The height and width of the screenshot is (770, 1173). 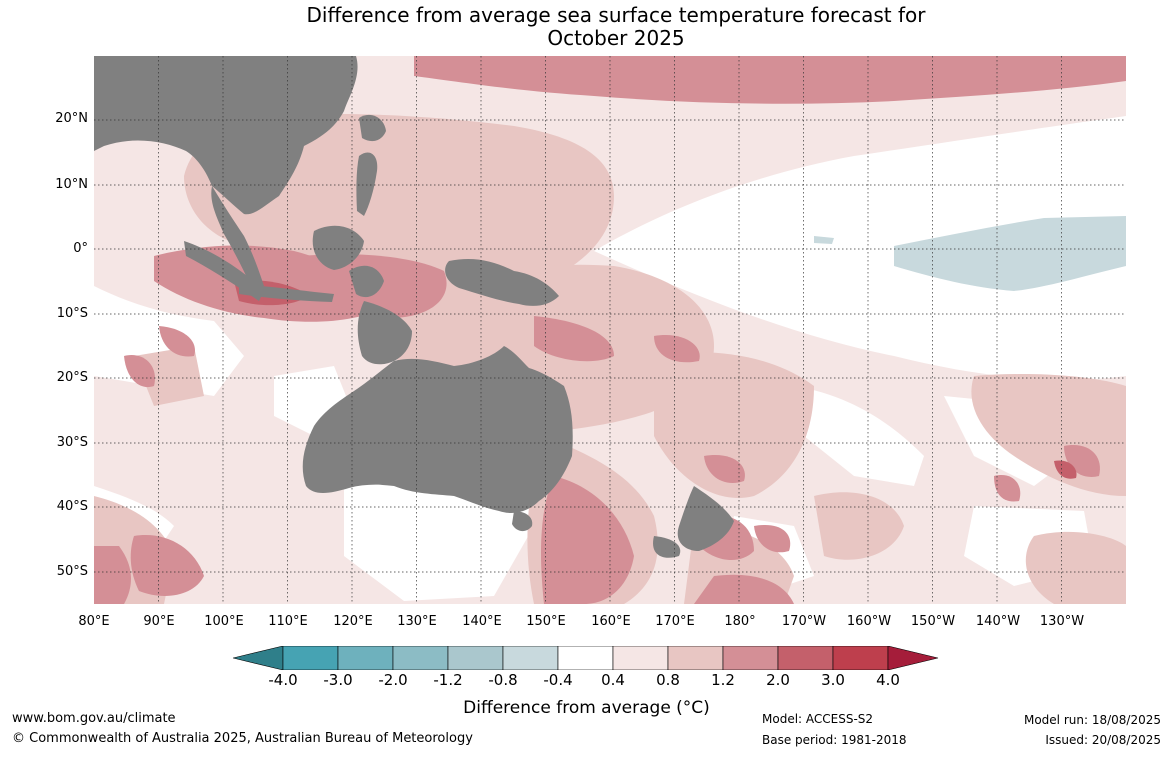 What do you see at coordinates (586, 708) in the screenshot?
I see `colorbar-label: Difference from average (°C)` at bounding box center [586, 708].